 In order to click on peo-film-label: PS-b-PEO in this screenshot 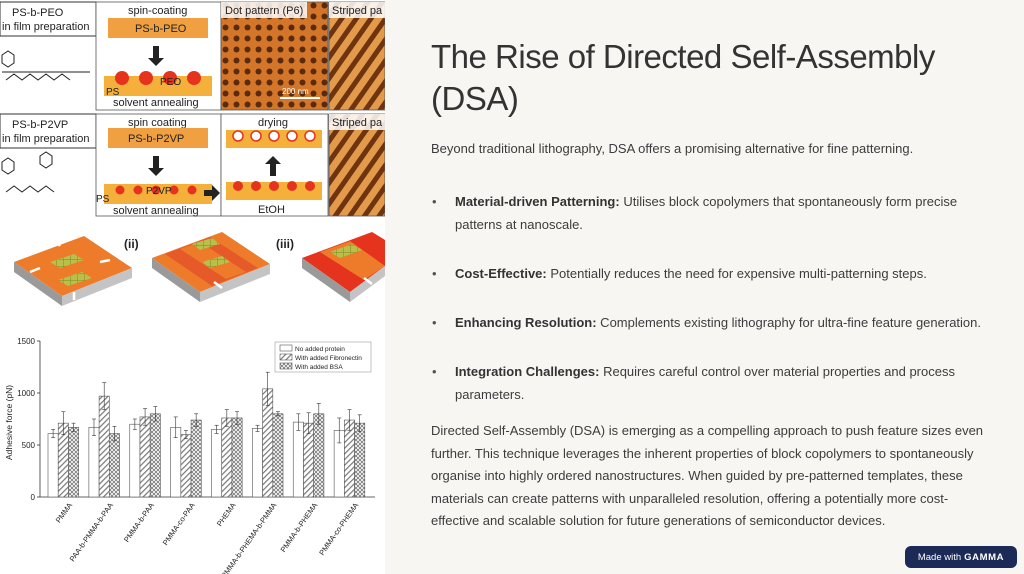, I will do `click(161, 29)`.